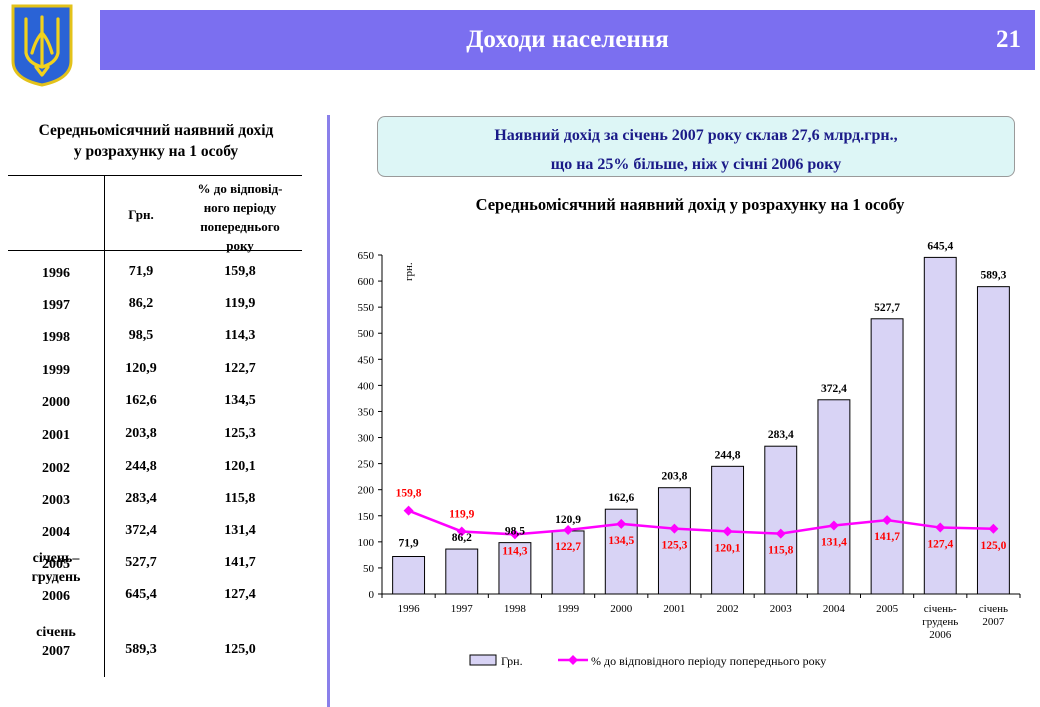  I want to click on uah-cell: 120,9, so click(141, 368).